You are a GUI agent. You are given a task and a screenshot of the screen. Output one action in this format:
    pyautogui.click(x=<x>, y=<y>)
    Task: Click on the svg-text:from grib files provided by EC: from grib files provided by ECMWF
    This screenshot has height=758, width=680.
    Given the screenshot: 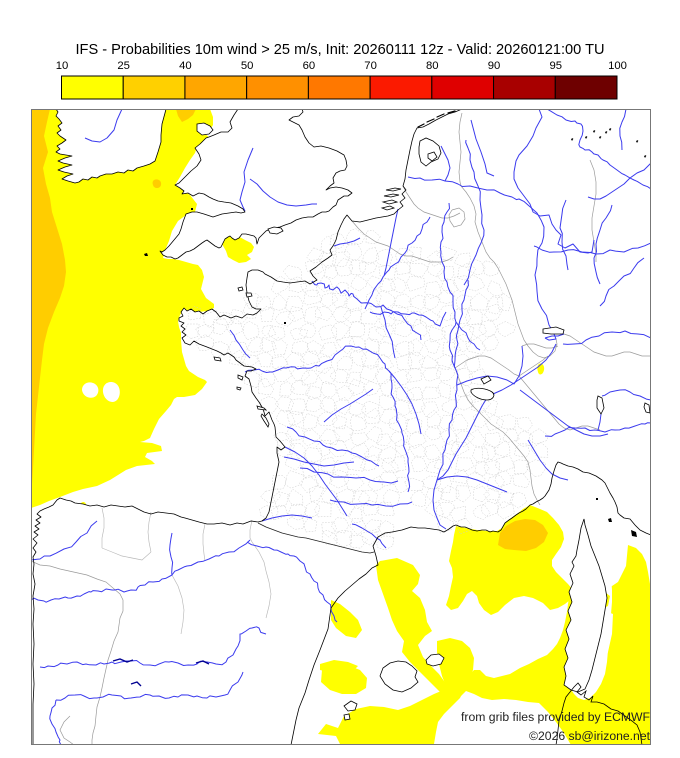 What is the action you would take?
    pyautogui.click(x=555, y=717)
    